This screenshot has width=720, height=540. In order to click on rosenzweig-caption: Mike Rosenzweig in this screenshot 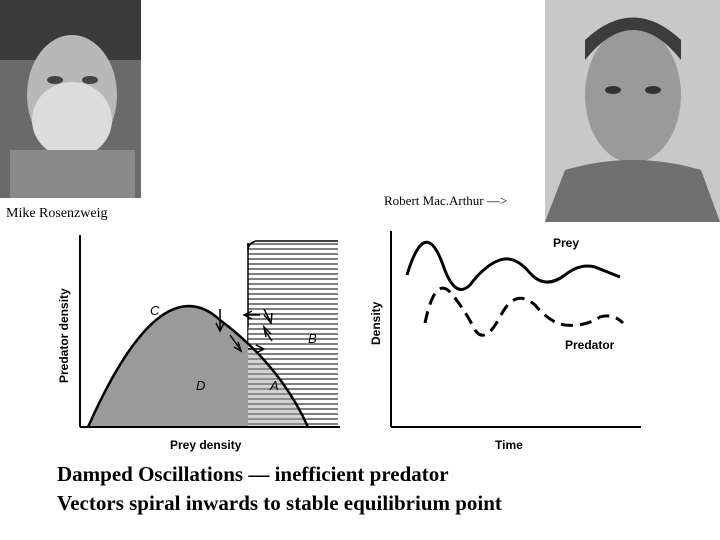, I will do `click(57, 213)`.